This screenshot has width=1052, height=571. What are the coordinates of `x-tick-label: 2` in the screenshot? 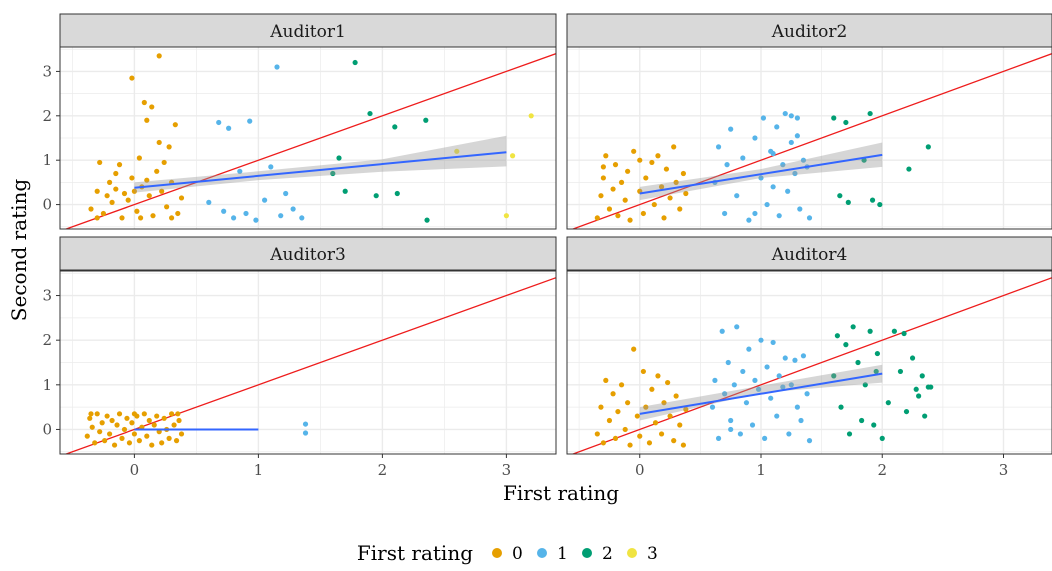 It's located at (383, 470).